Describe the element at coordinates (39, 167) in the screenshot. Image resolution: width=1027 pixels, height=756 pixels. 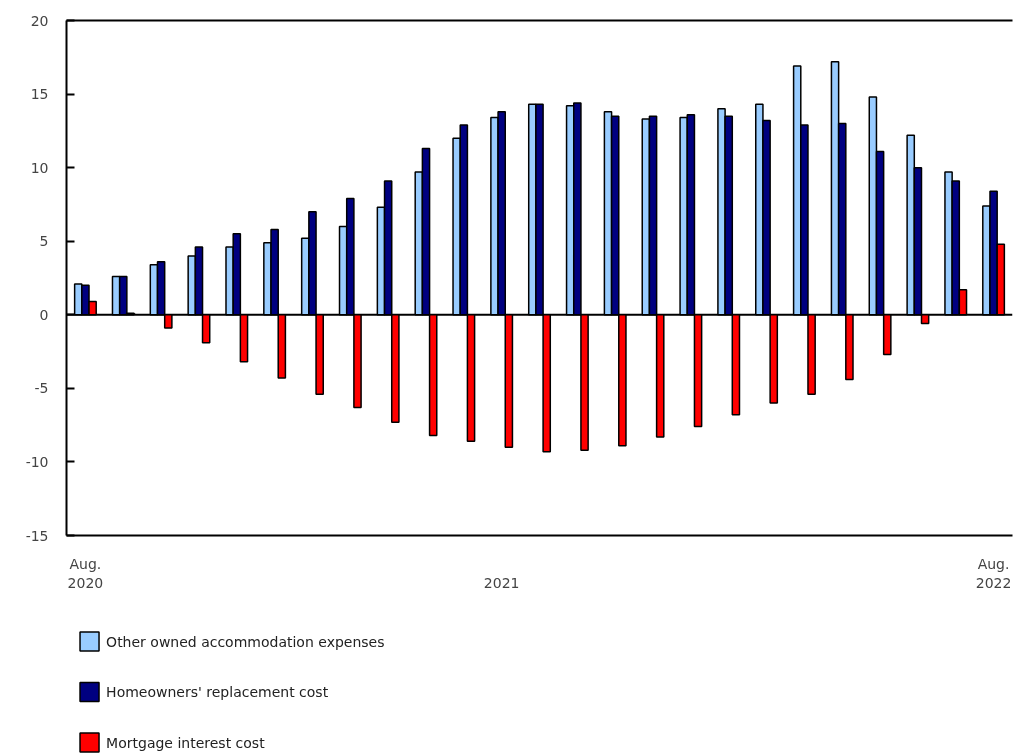
I see `y-tick-label: 10` at that location.